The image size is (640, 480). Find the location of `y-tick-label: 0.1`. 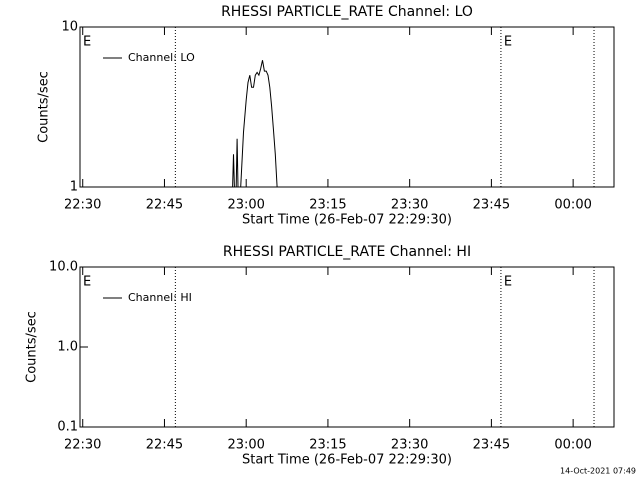

y-tick-label: 0.1 is located at coordinates (67, 427).